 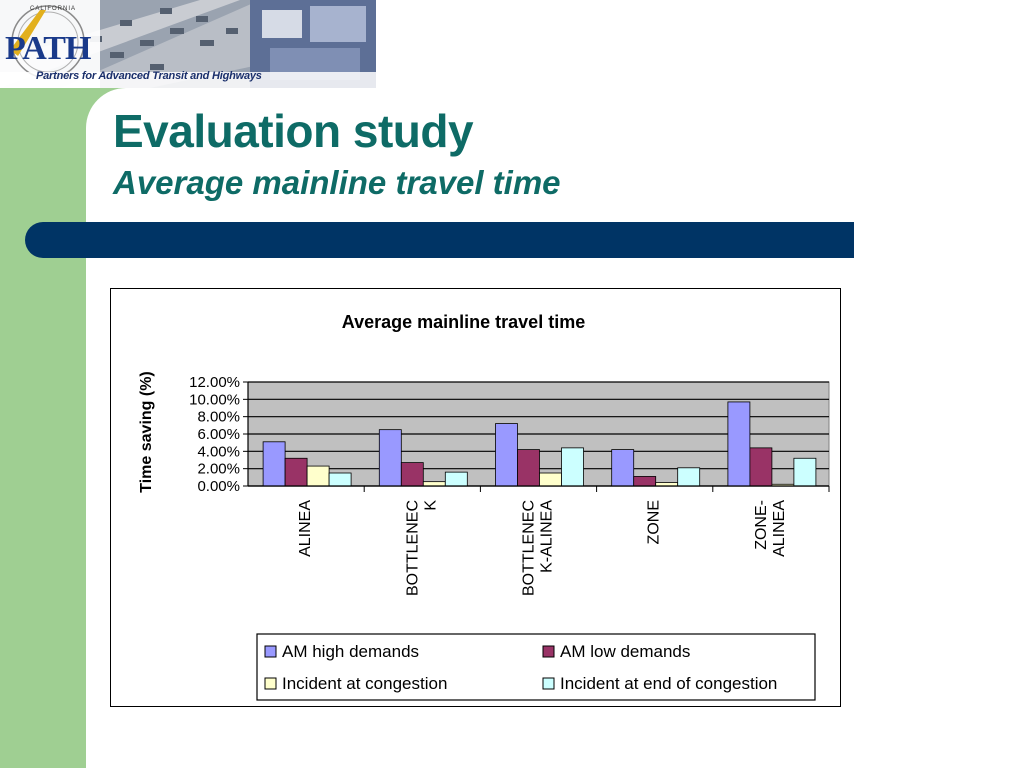 What do you see at coordinates (218, 434) in the screenshot?
I see `y-tick-label: 6.00%` at bounding box center [218, 434].